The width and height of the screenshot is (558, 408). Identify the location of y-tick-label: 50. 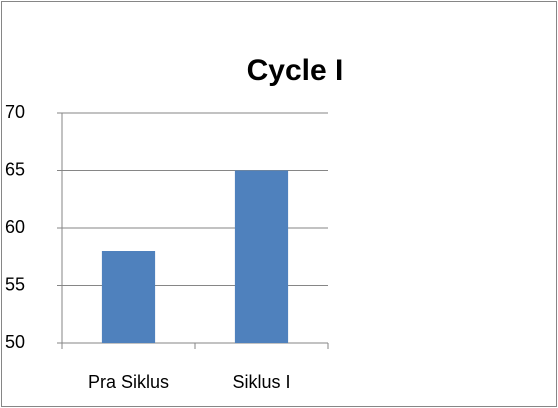
(15, 342).